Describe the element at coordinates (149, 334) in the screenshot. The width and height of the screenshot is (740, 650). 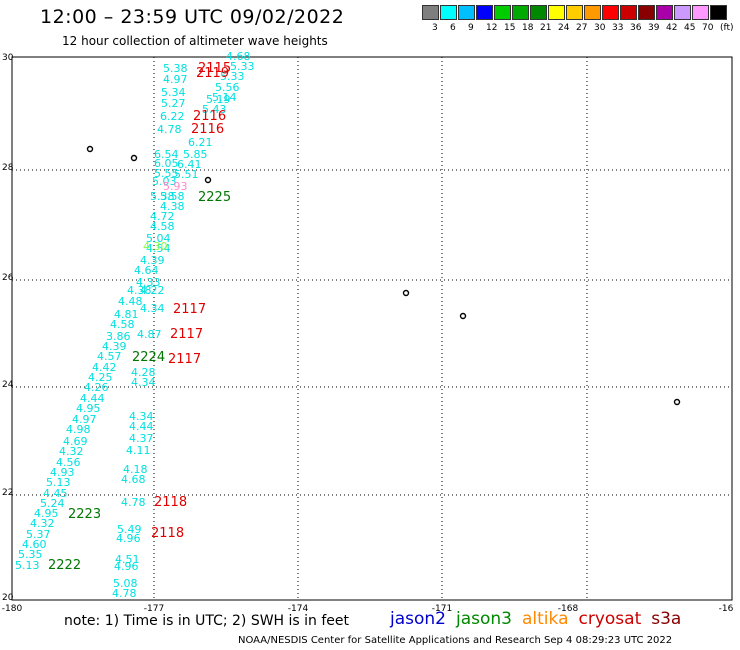
I see `wave-height-label: 4.87` at that location.